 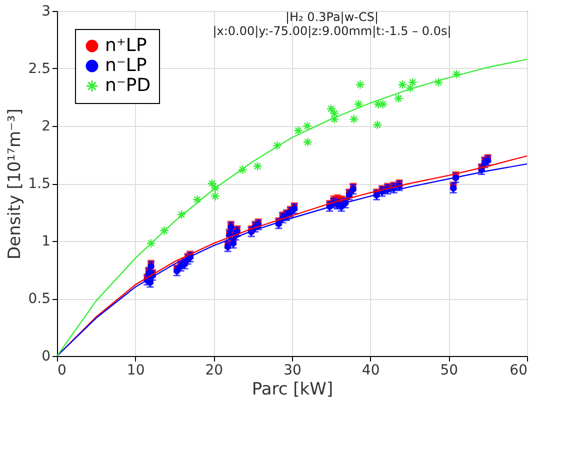 I want to click on x-tick-label: 0, so click(x=62, y=370).